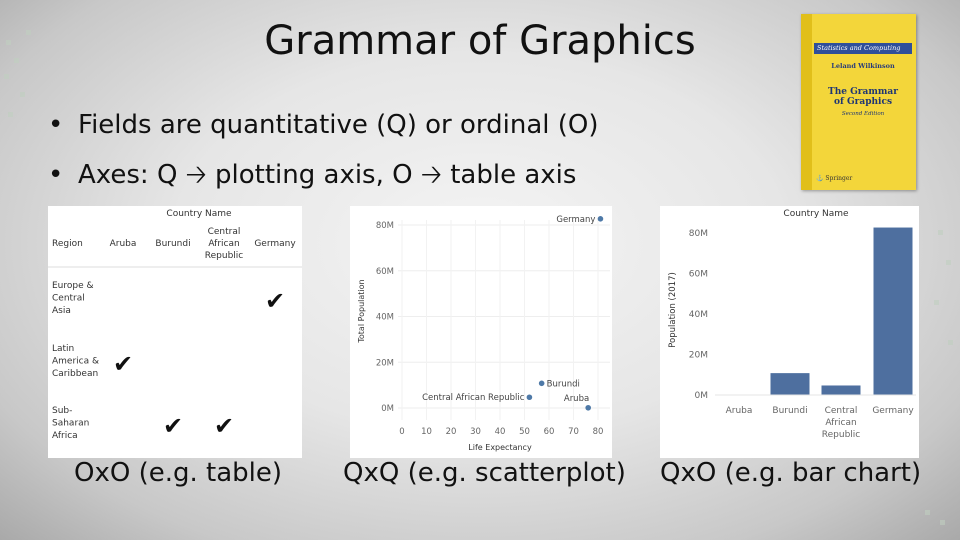  Describe the element at coordinates (841, 423) in the screenshot. I see `category-label: Central African Republic` at that location.